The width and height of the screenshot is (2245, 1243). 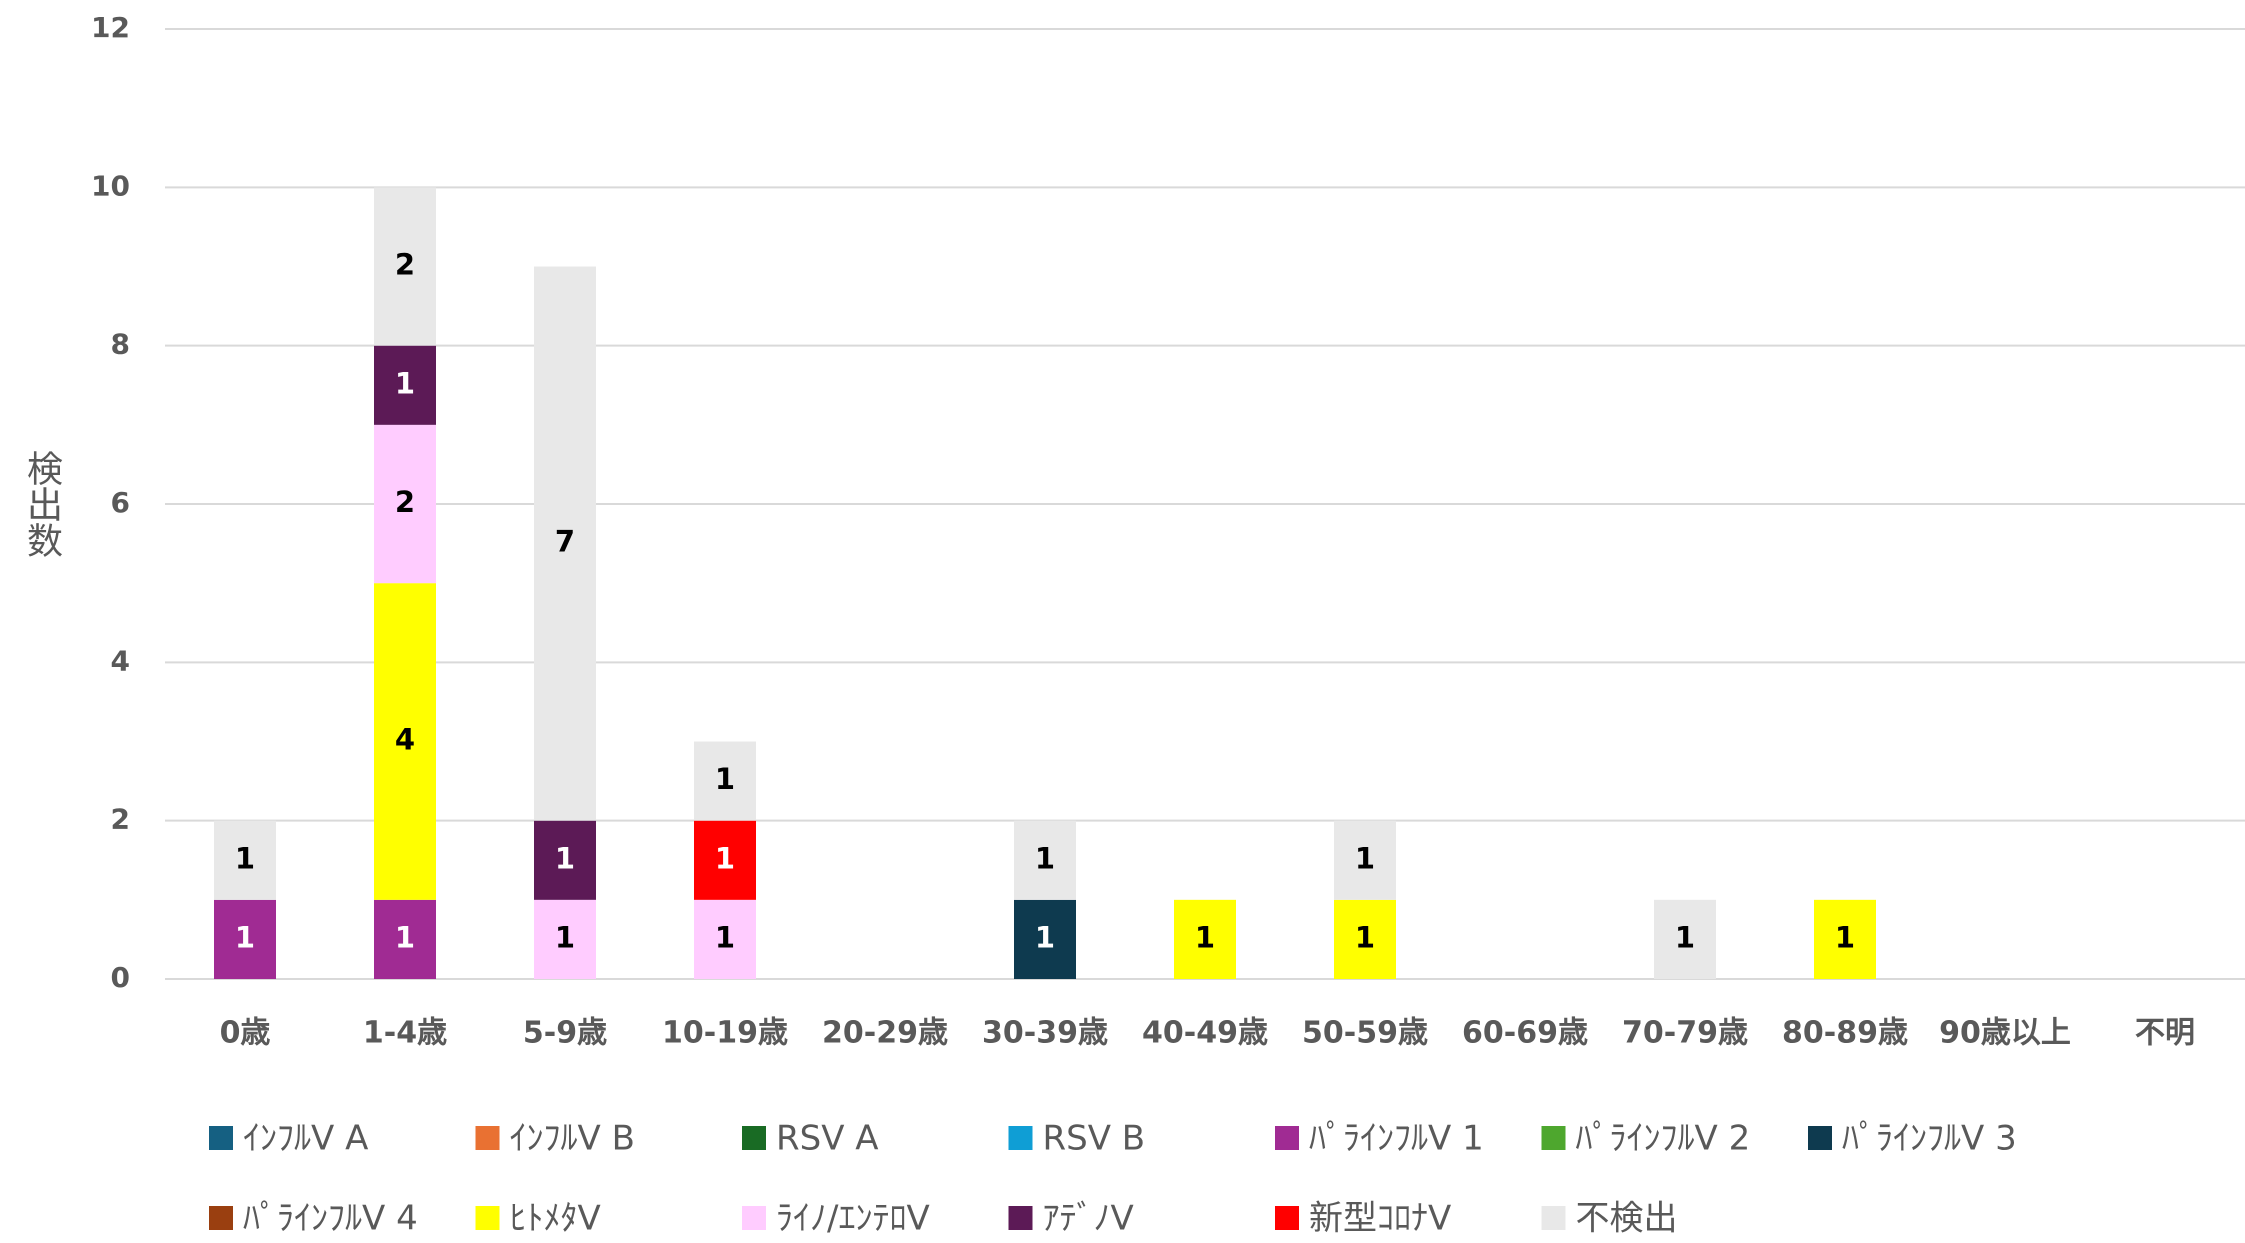 I want to click on x-tick-label: 80-89歳, so click(x=1845, y=1033).